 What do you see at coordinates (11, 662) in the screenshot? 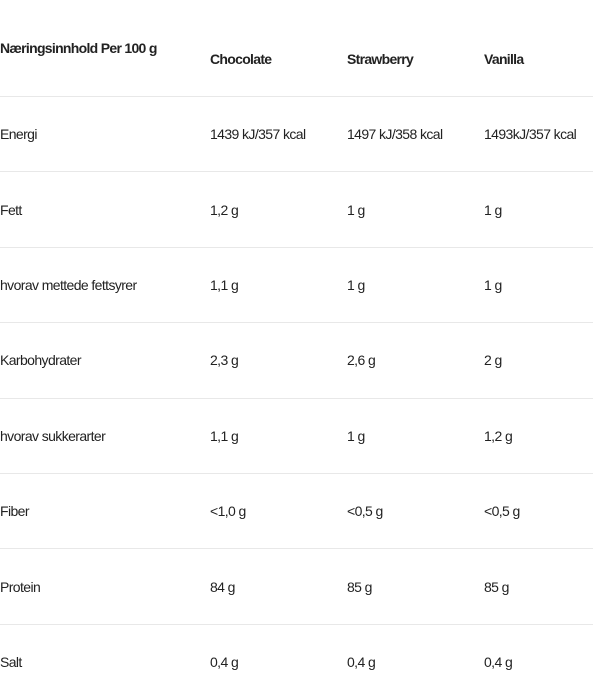
I see `nutrient-label: Salt` at bounding box center [11, 662].